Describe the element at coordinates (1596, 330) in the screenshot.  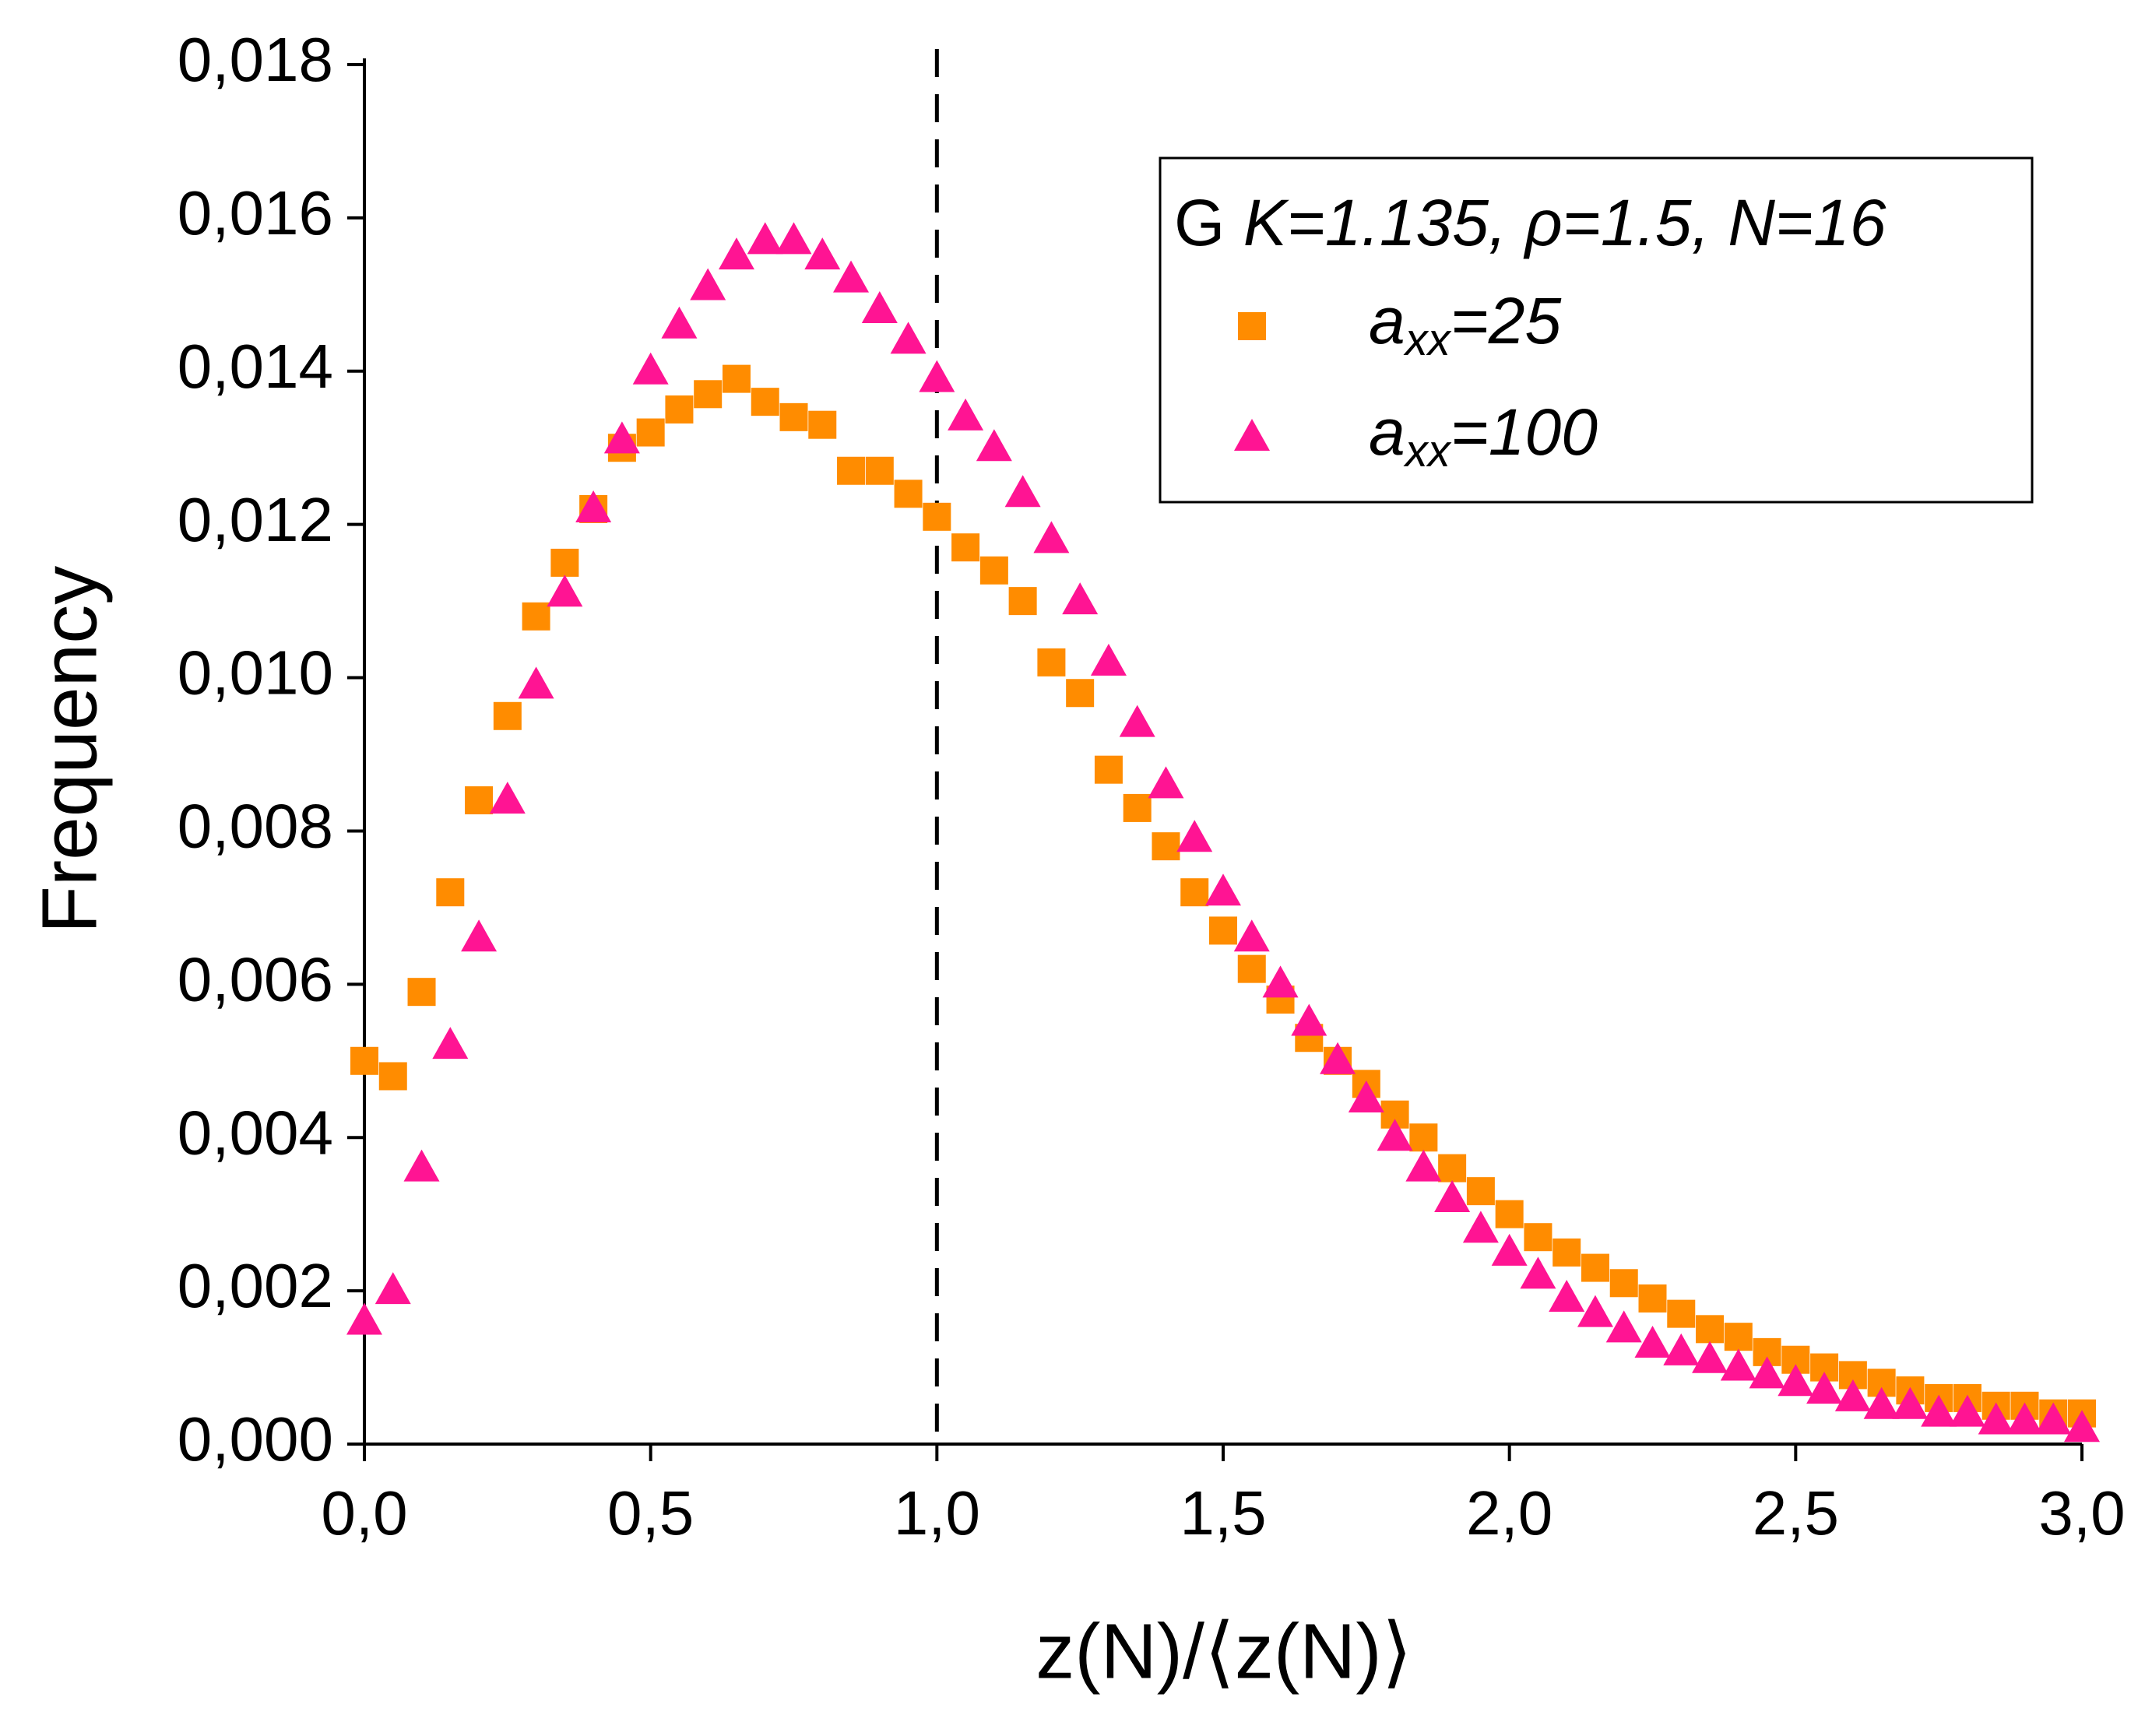
I see `legend-box` at that location.